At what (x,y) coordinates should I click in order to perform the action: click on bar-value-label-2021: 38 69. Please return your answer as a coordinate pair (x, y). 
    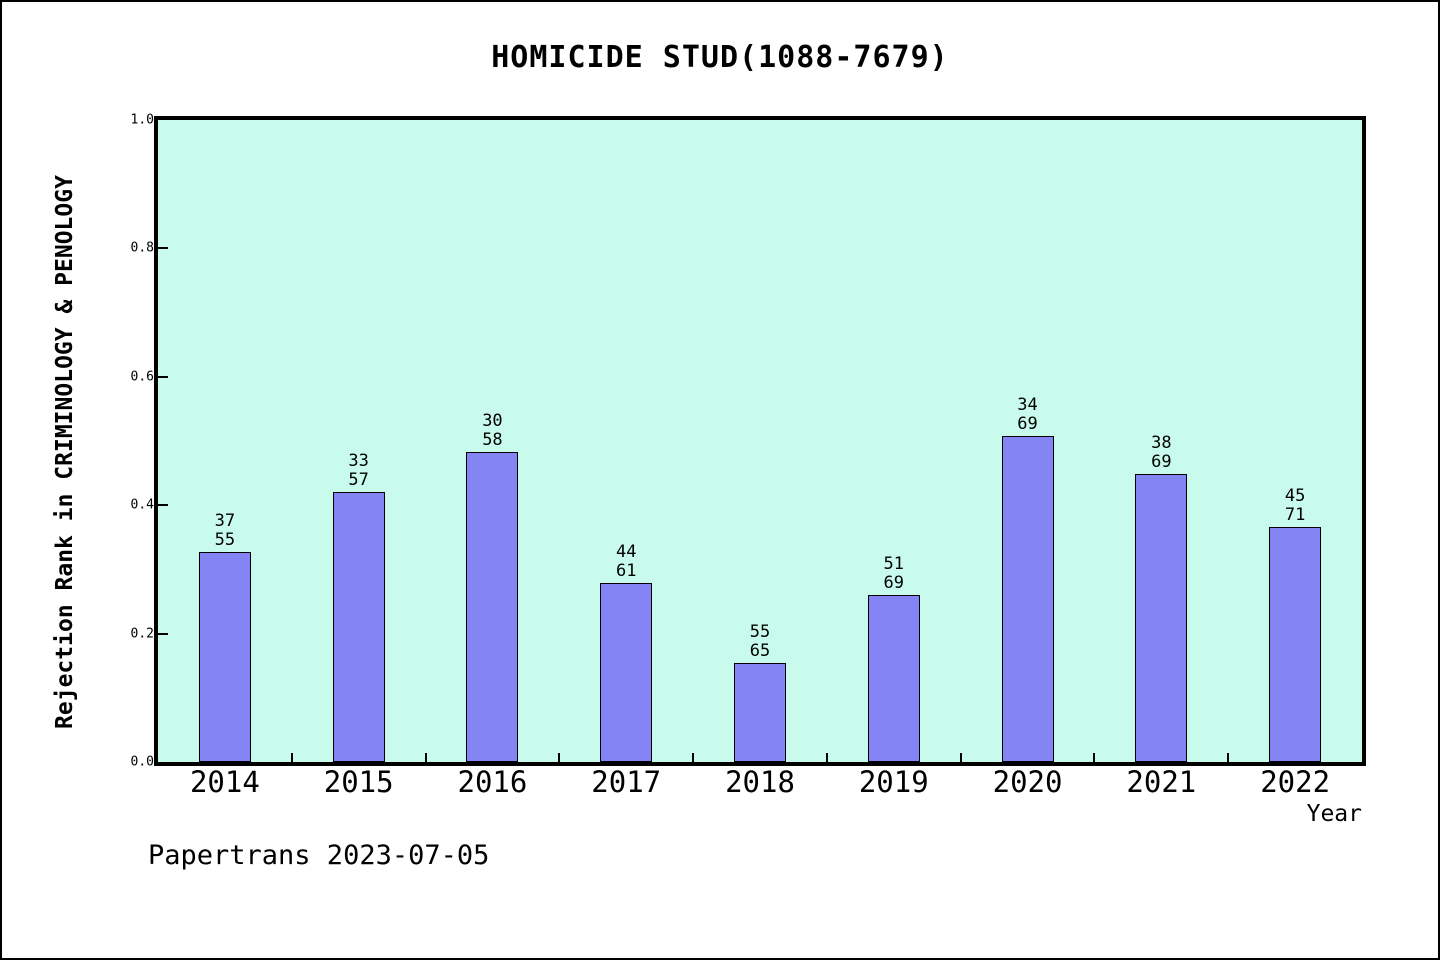
    Looking at the image, I should click on (1161, 452).